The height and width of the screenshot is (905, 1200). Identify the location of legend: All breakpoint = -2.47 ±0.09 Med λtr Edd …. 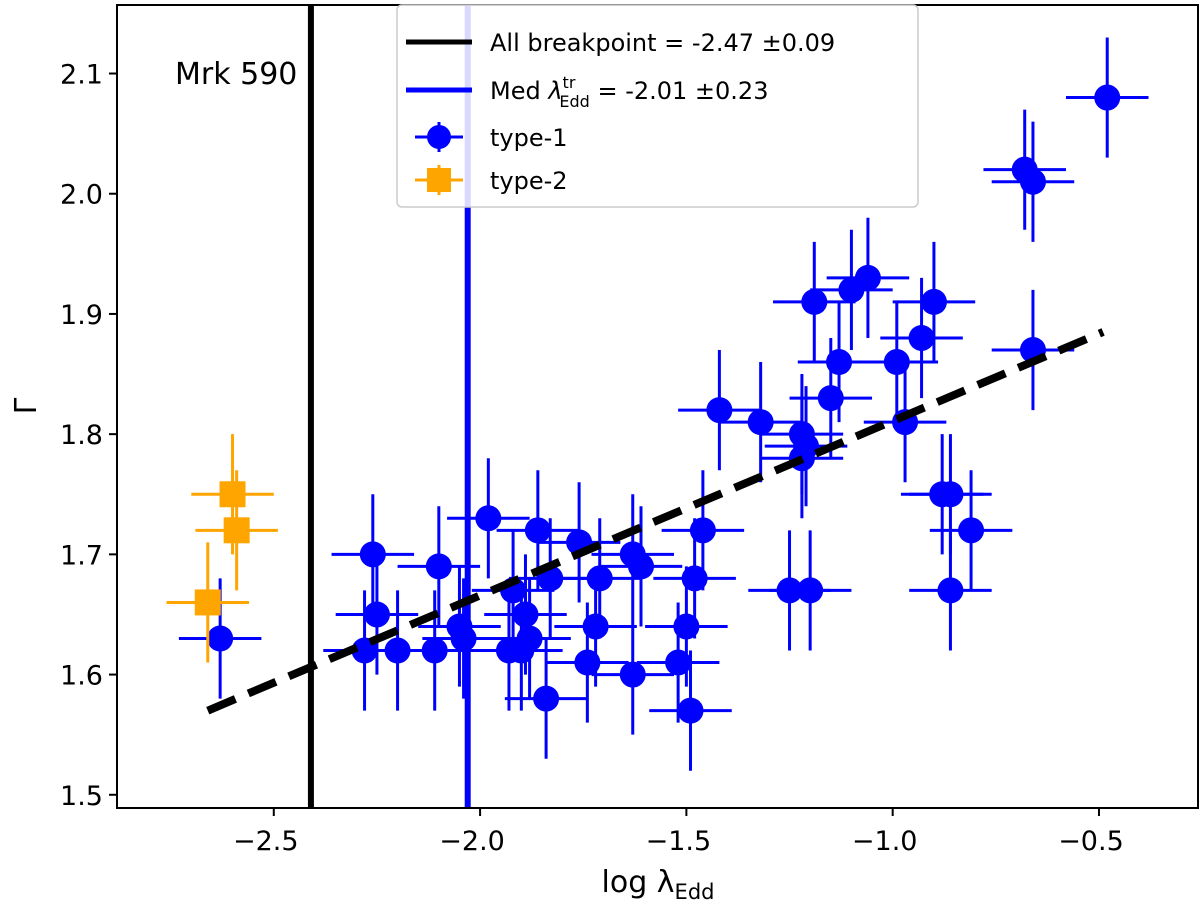
(657, 106).